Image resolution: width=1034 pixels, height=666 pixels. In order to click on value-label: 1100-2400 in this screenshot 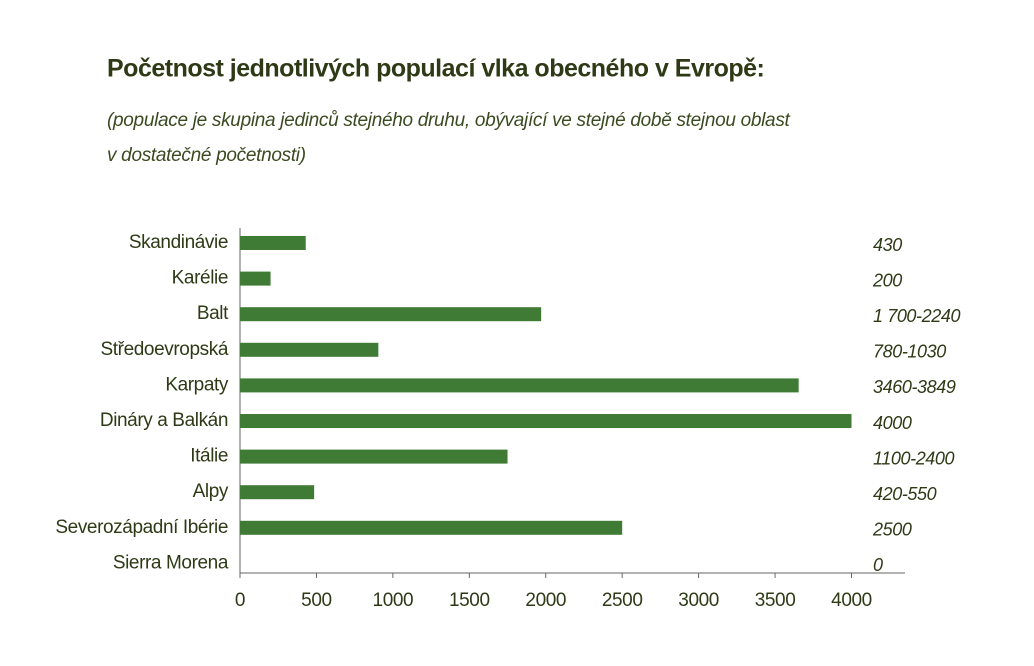, I will do `click(914, 458)`.